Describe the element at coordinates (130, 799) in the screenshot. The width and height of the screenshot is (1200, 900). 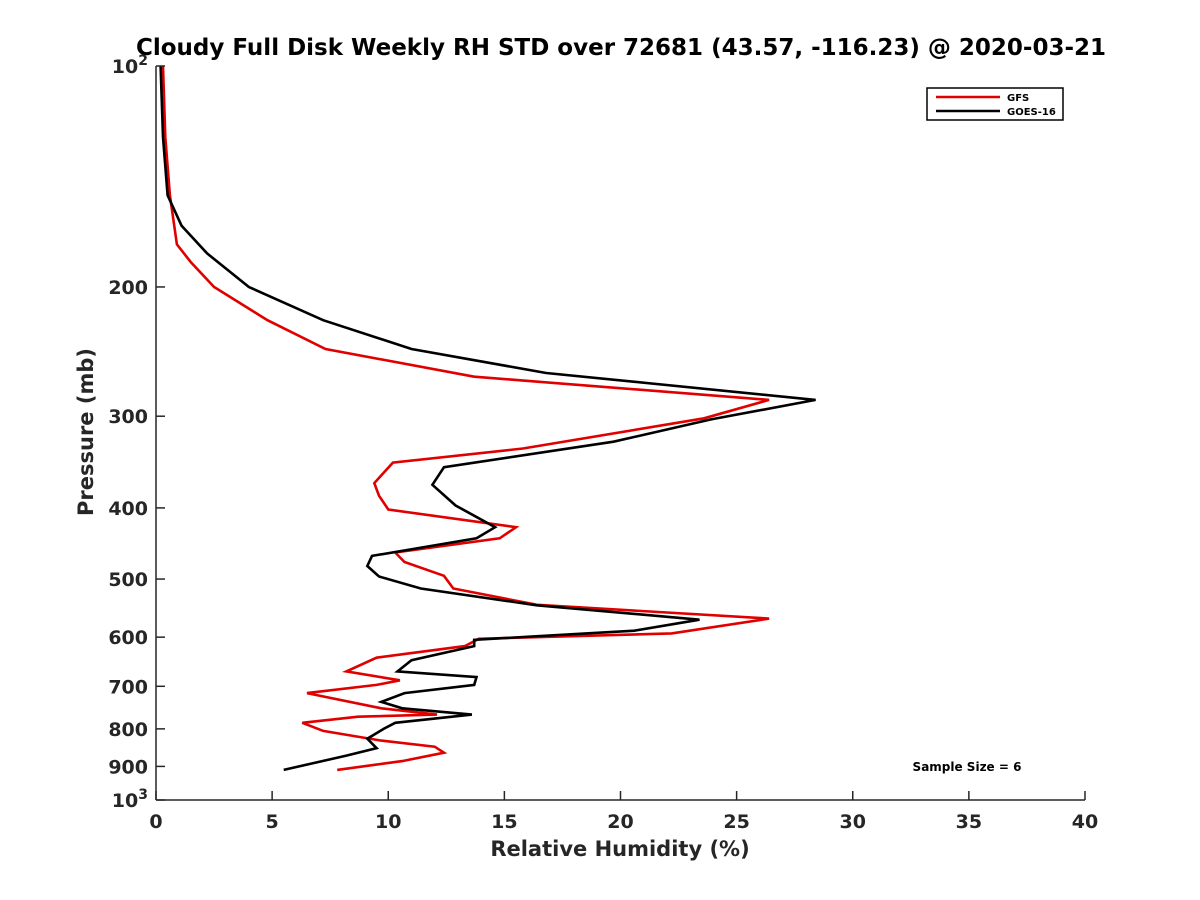
I see `y-tick-label: 10³` at that location.